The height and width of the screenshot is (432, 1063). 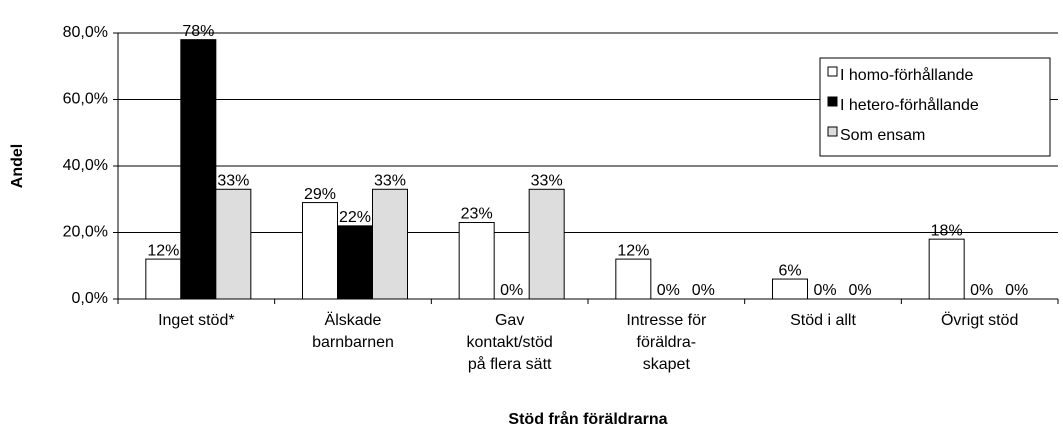 What do you see at coordinates (353, 320) in the screenshot?
I see `x-tick-label: Älskade` at bounding box center [353, 320].